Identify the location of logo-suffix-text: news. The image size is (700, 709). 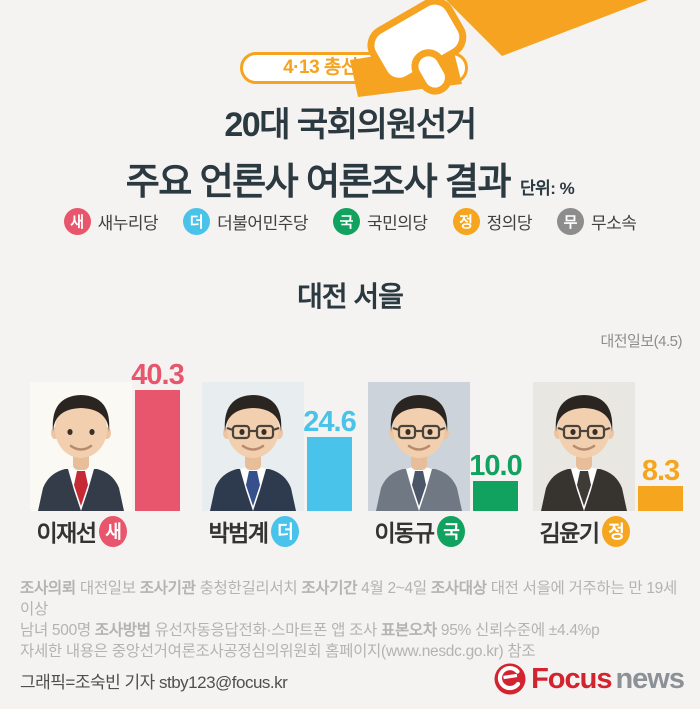
(650, 678).